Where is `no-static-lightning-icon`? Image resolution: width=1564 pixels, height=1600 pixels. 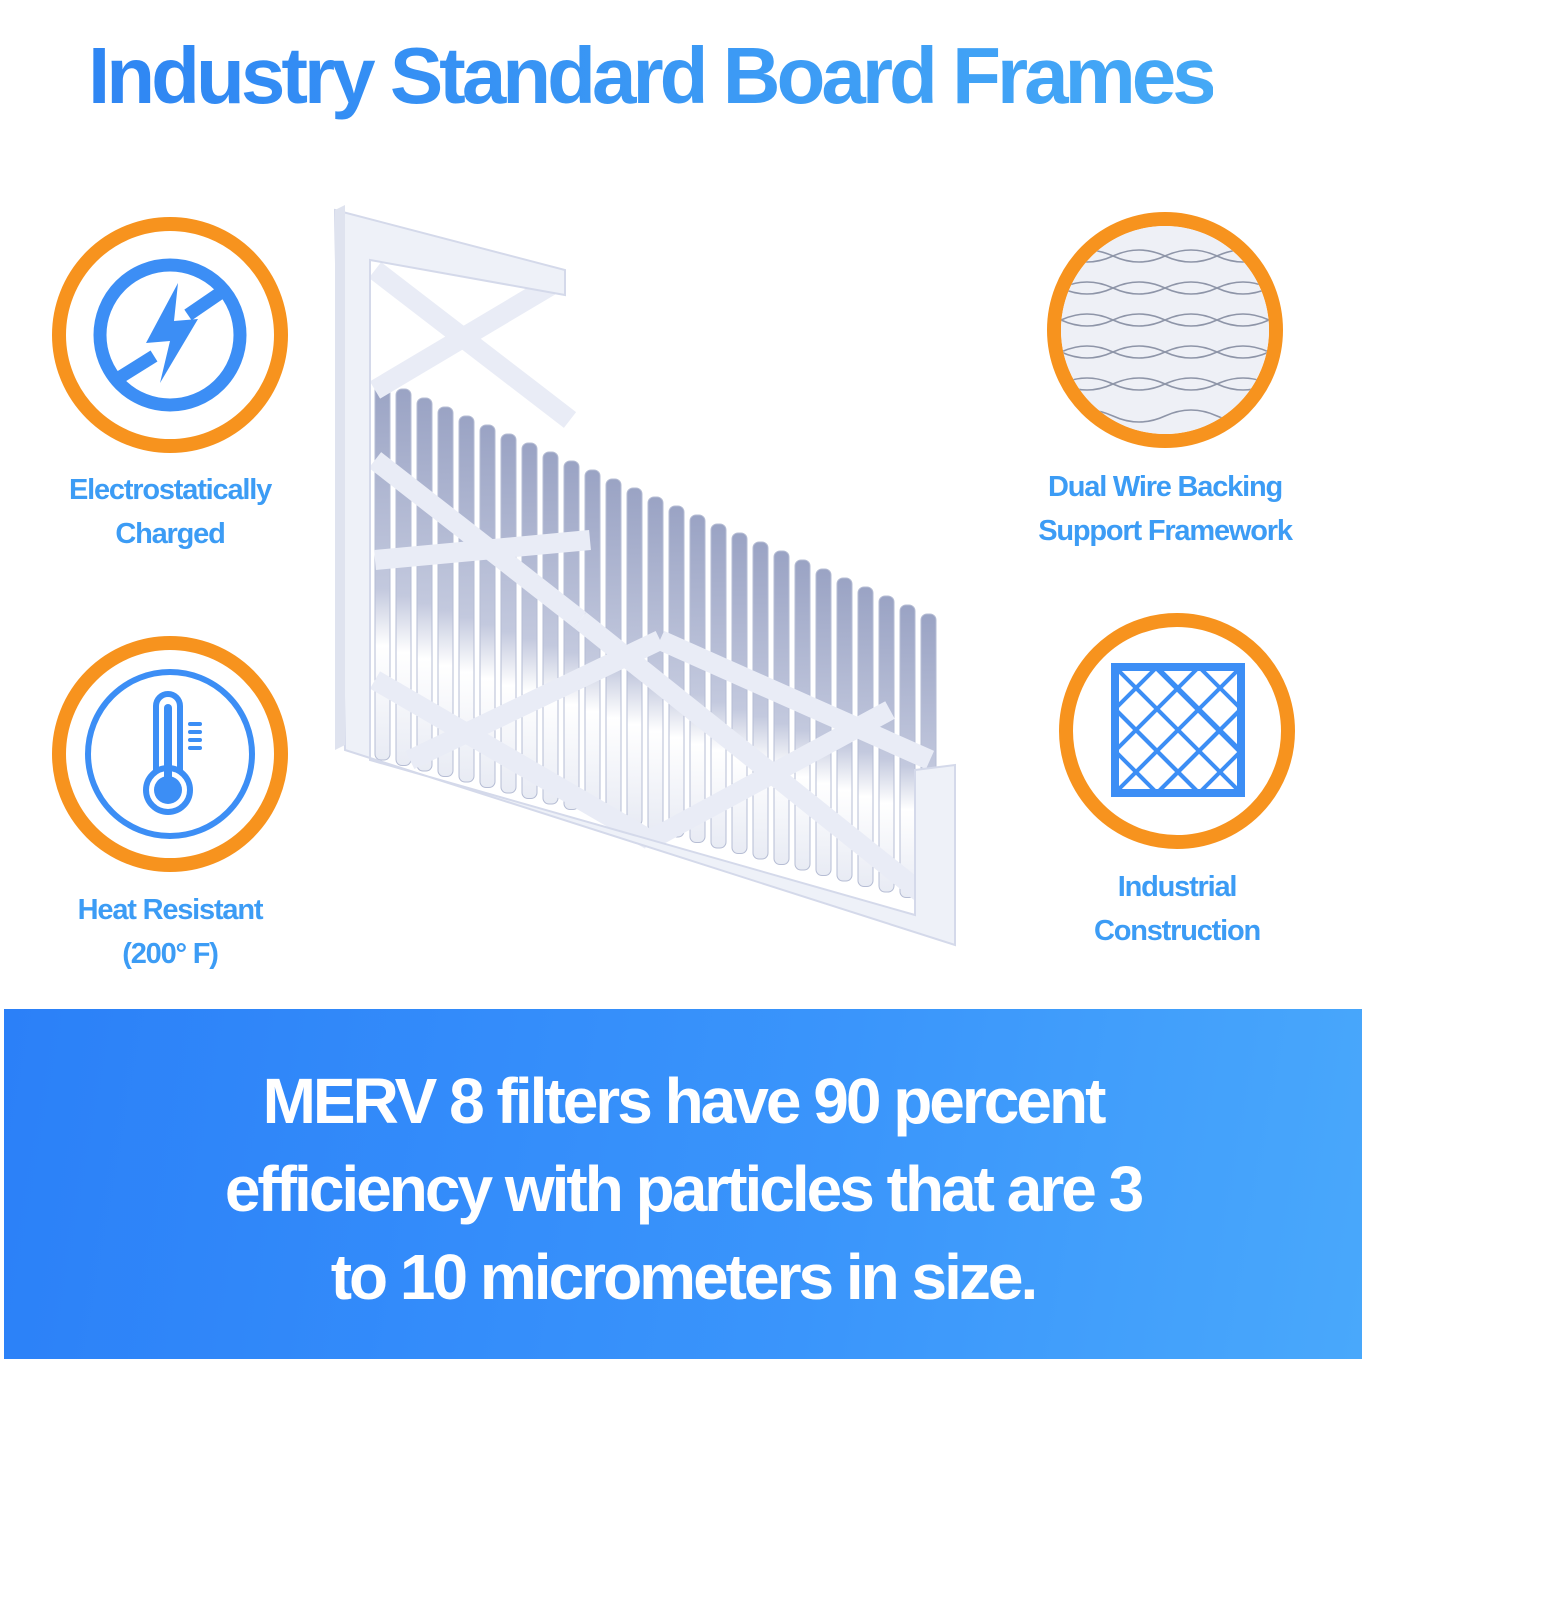 no-static-lightning-icon is located at coordinates (170, 335).